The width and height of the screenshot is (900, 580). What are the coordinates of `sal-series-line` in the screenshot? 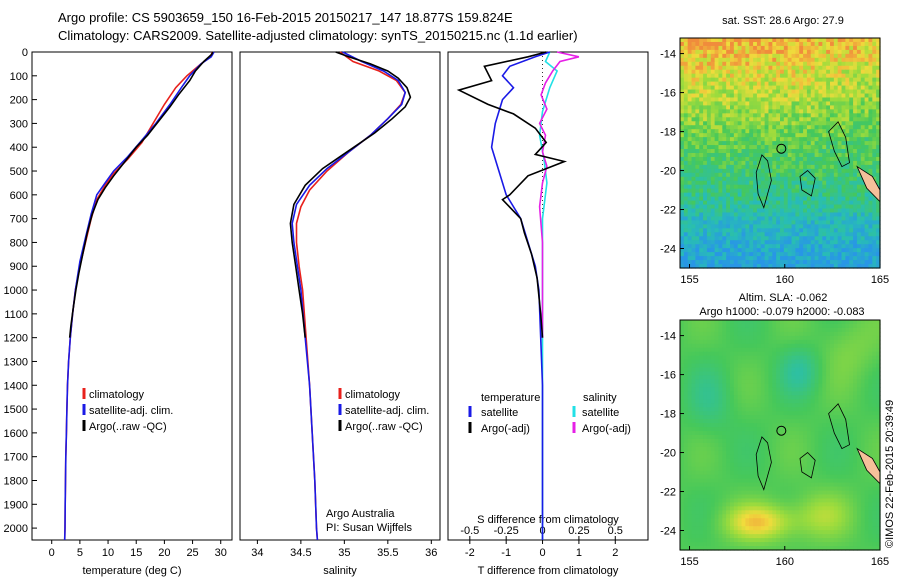 It's located at (350, 194).